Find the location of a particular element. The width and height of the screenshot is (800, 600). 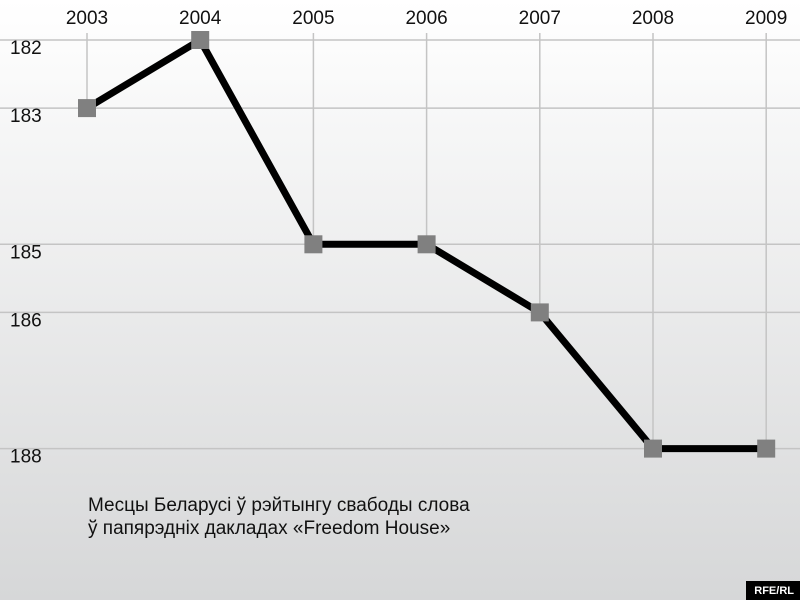

y-tick-label: 182 is located at coordinates (26, 48).